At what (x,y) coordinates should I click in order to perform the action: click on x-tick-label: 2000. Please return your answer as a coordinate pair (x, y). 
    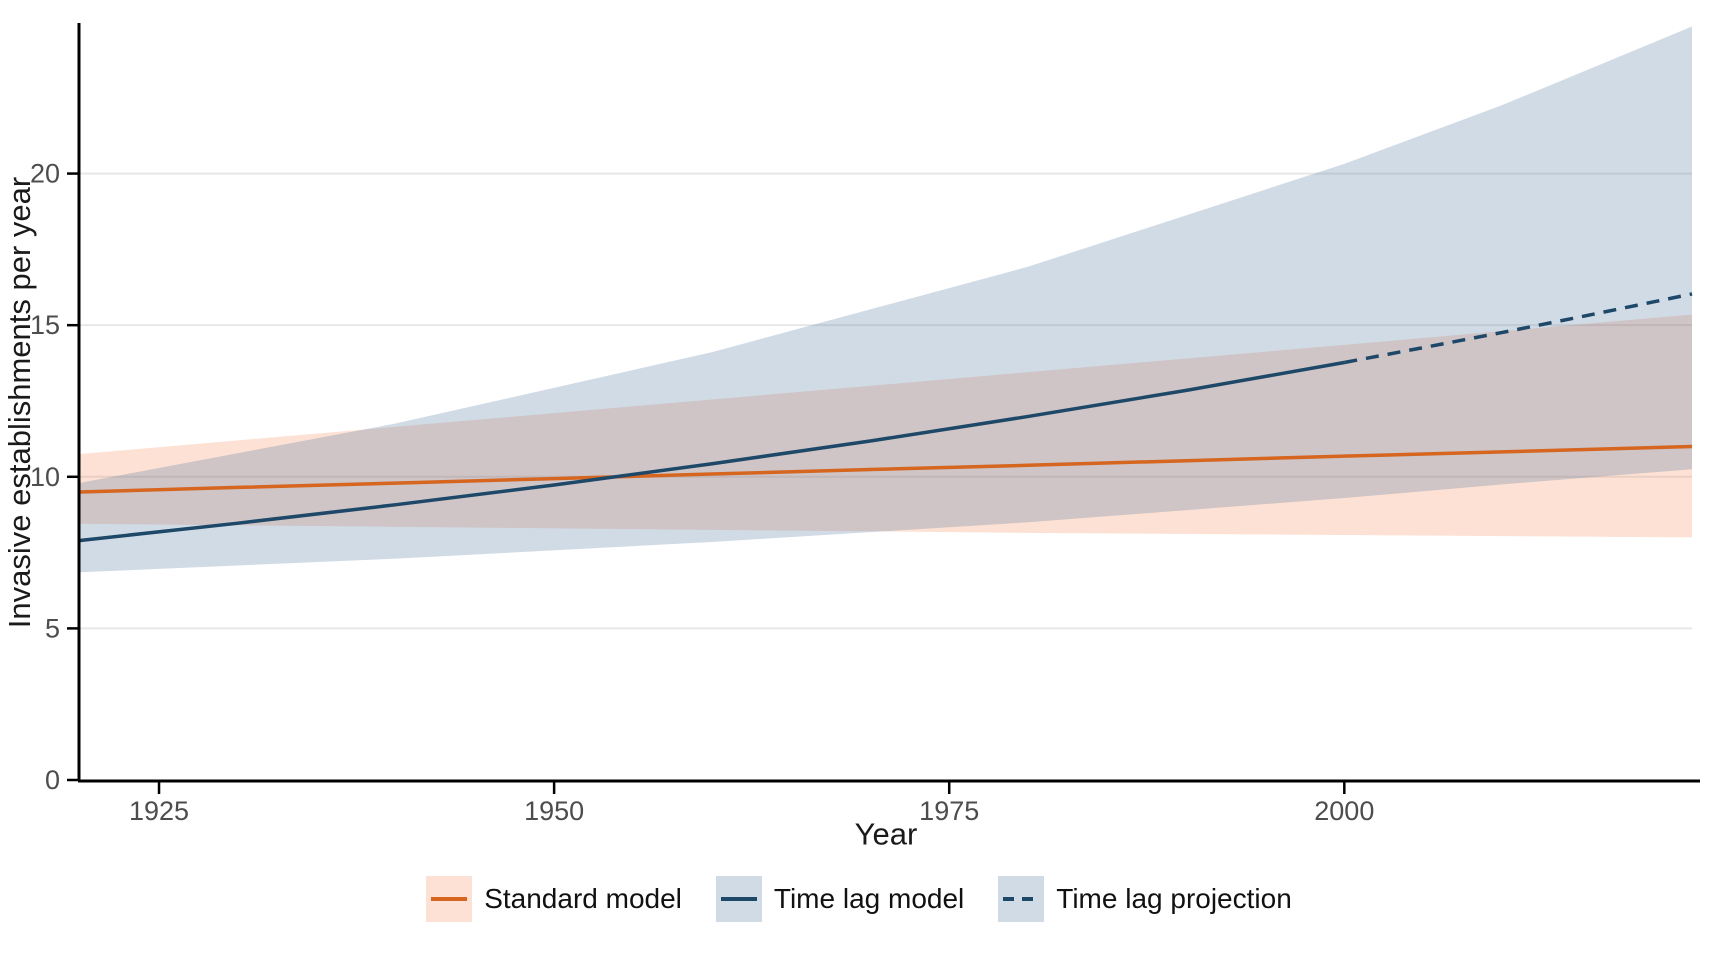
    Looking at the image, I should click on (1344, 811).